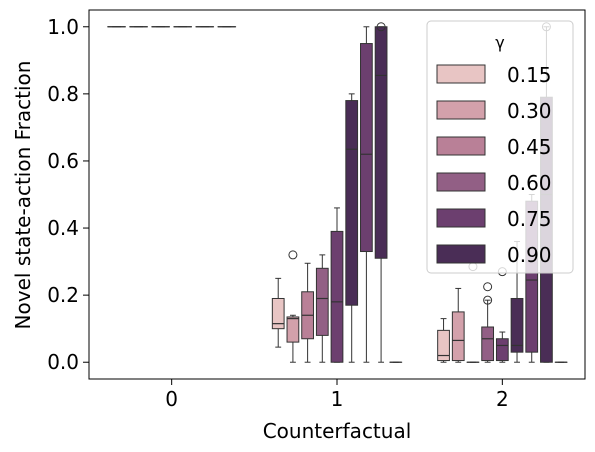  Describe the element at coordinates (63, 362) in the screenshot. I see `y-tick-label: 0.0` at that location.